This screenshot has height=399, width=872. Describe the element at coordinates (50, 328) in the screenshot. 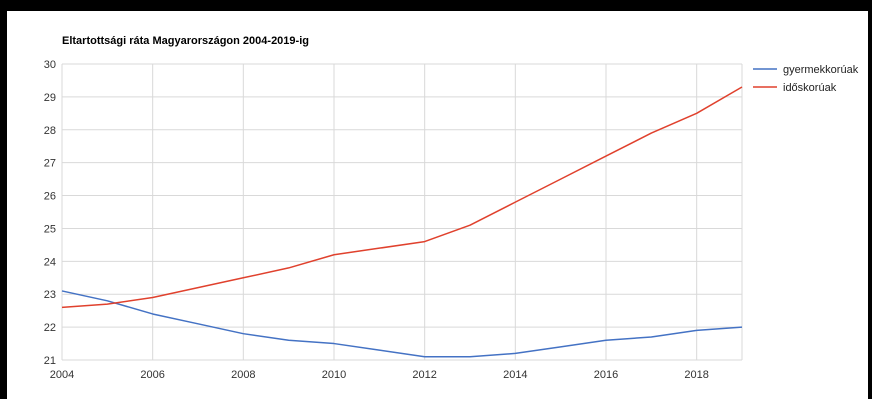

I see `y-tick-label: 22` at that location.